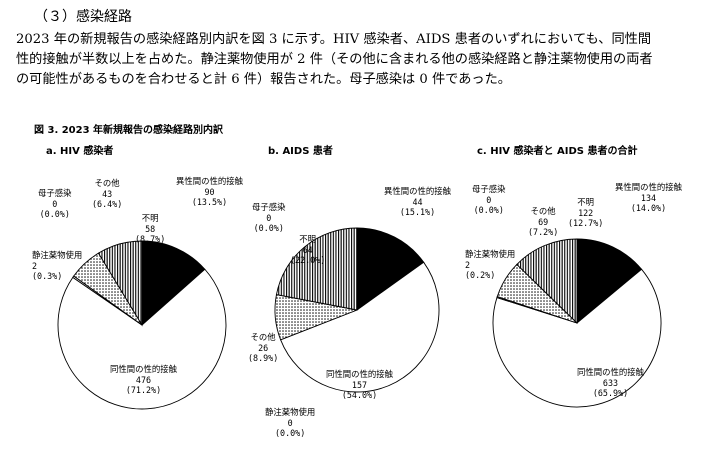 This screenshot has width=701, height=449. I want to click on label-other: その他 43 (6.4%), so click(107, 193).